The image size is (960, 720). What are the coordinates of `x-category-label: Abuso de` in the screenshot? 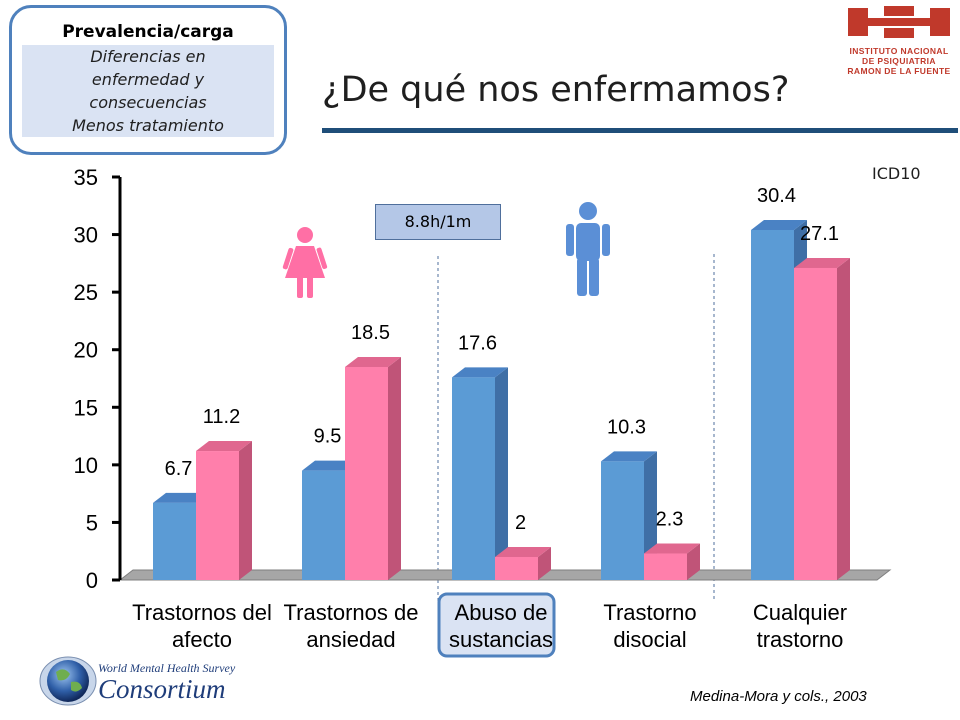 It's located at (501, 612).